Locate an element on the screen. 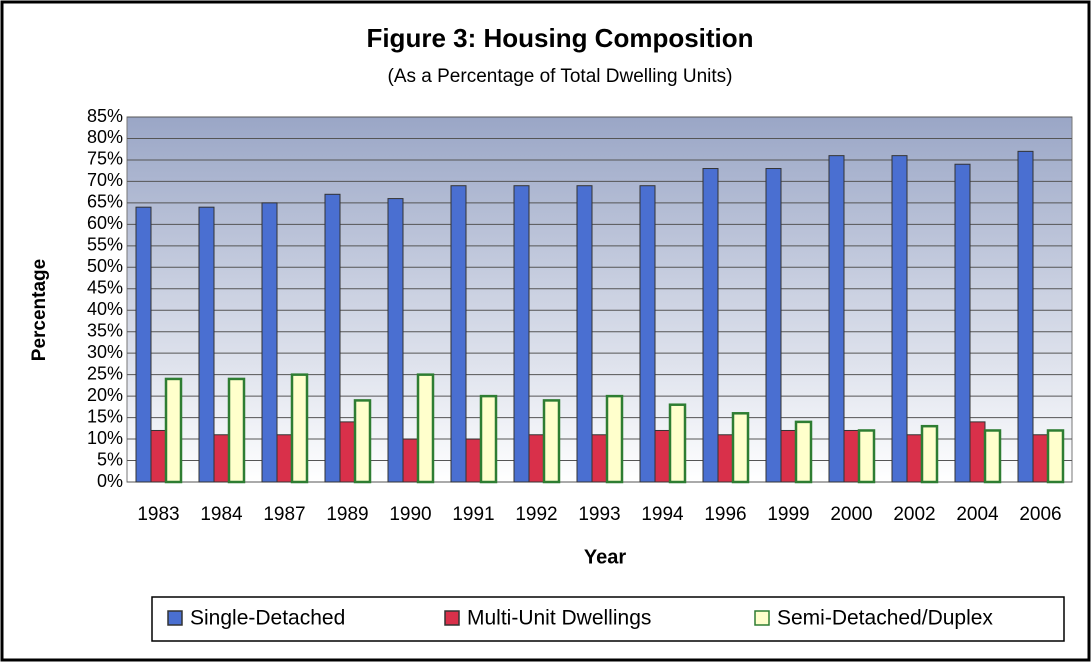 Image resolution: width=1091 pixels, height=662 pixels. x-tick-label: 1993 is located at coordinates (599, 514).